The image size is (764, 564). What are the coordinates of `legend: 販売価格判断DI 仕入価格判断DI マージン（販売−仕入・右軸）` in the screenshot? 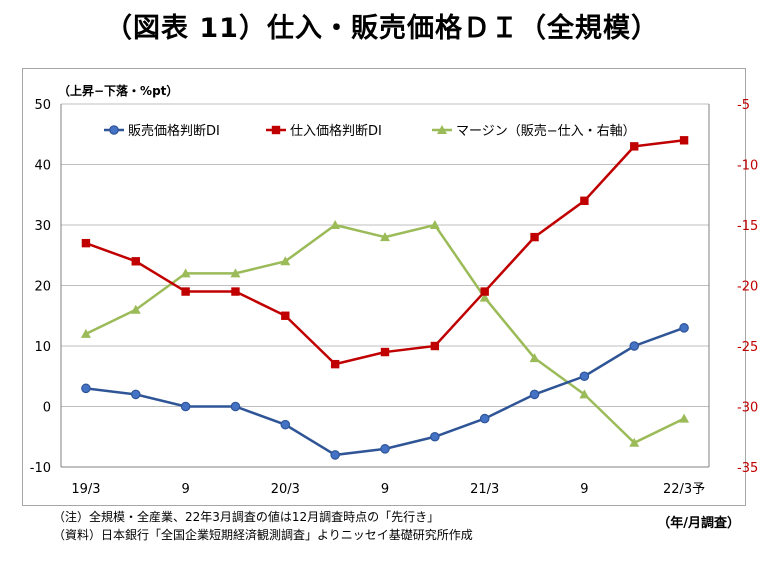 It's located at (370, 131).